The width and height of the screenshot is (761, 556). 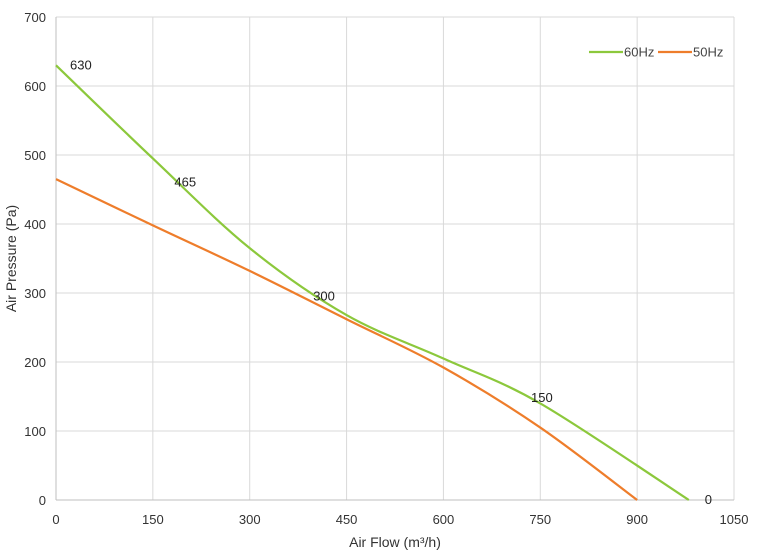 I want to click on x-tick-label-1: 150, so click(x=153, y=519).